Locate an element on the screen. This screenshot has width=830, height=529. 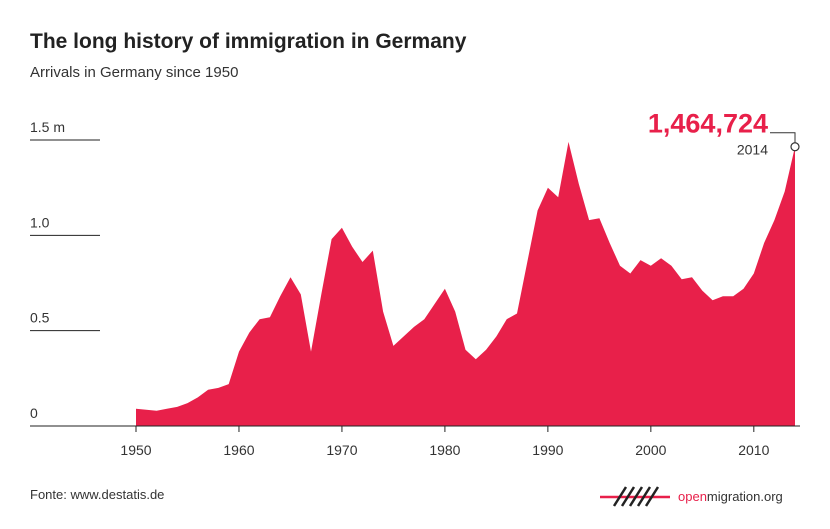
brand-name: openmigration.org is located at coordinates (730, 496).